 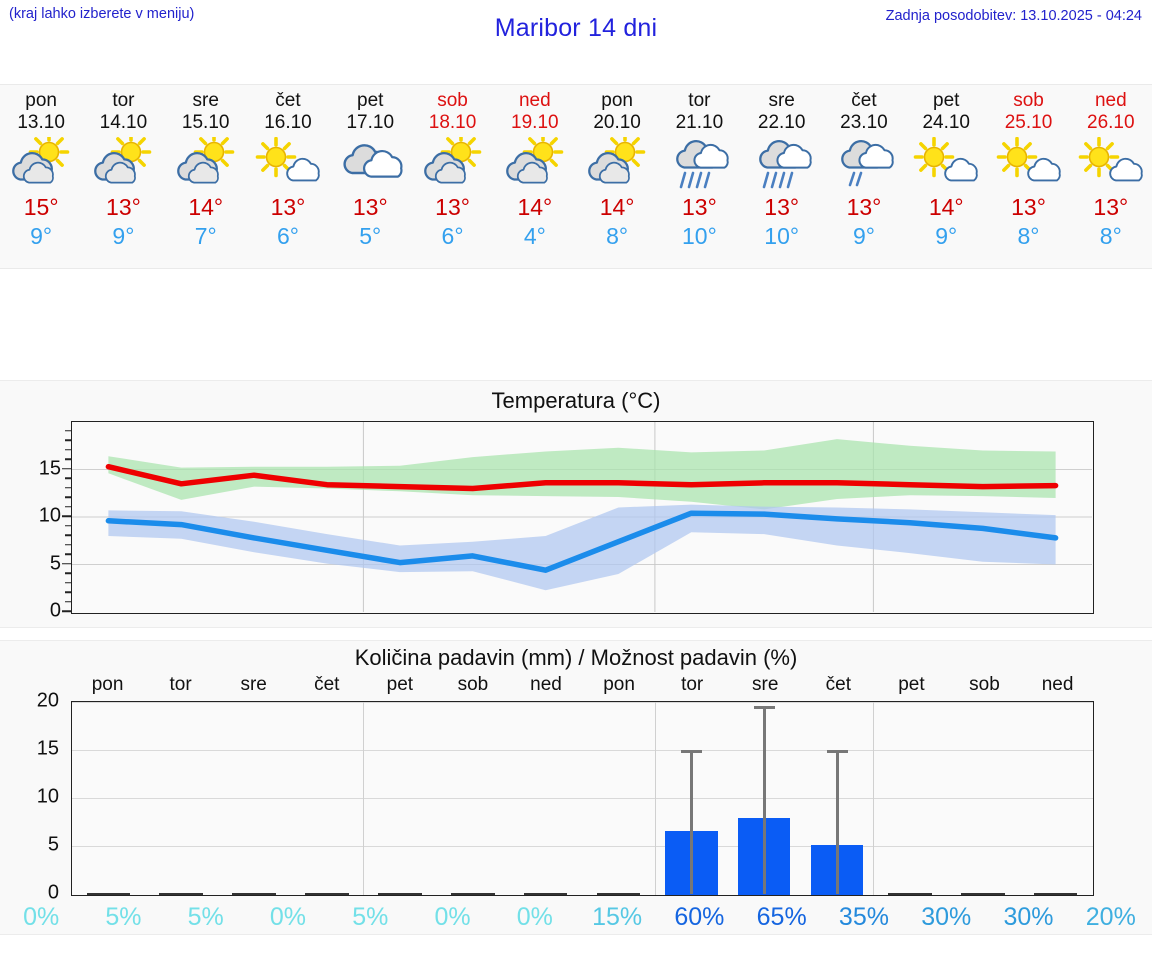 I want to click on precipitation-day-label: ned, so click(x=546, y=684).